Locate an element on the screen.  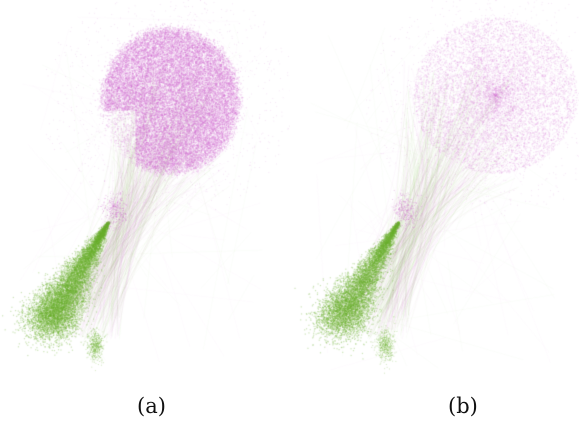
caption-b: (b) is located at coordinates (463, 406).